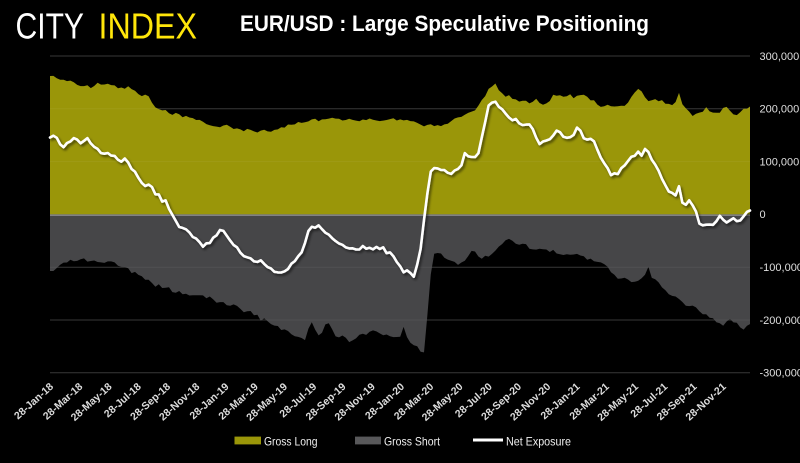 The height and width of the screenshot is (463, 800). What do you see at coordinates (780, 374) in the screenshot?
I see `svg-text: -300,000` at bounding box center [780, 374].